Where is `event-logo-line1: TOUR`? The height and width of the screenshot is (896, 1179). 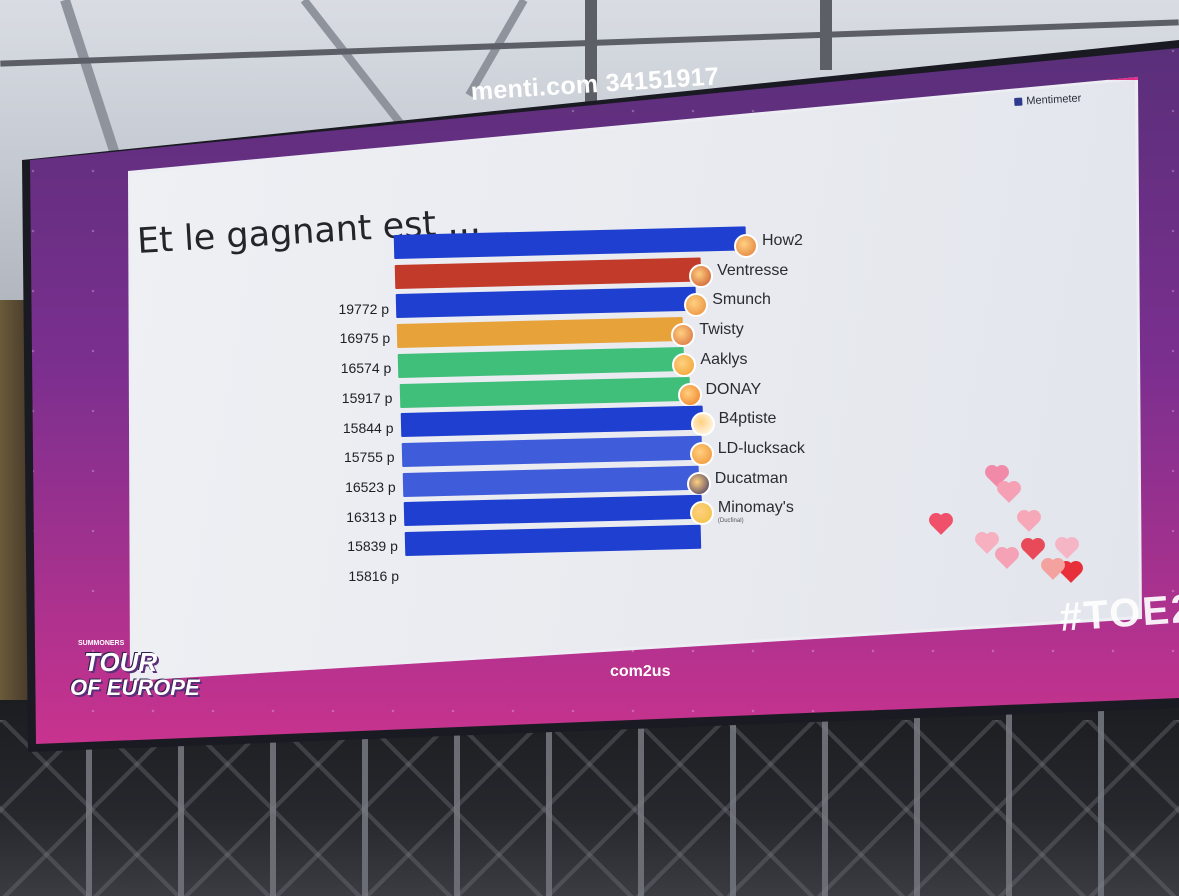 event-logo-line1: TOUR is located at coordinates (121, 662).